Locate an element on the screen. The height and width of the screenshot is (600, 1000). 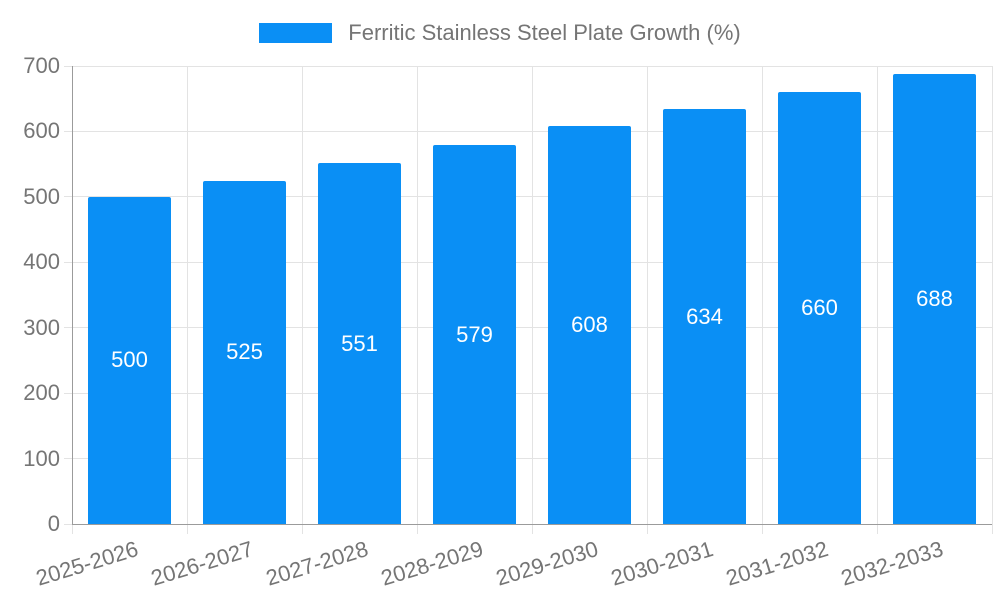
y-axis-line is located at coordinates (72, 295).